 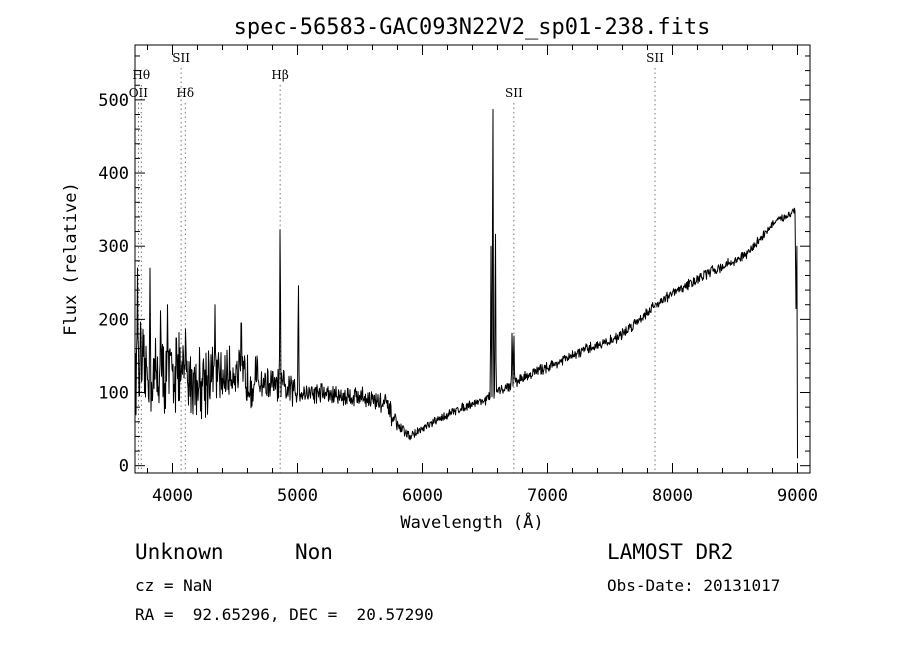 What do you see at coordinates (172, 496) in the screenshot?
I see `x-tick-label: 4000` at bounding box center [172, 496].